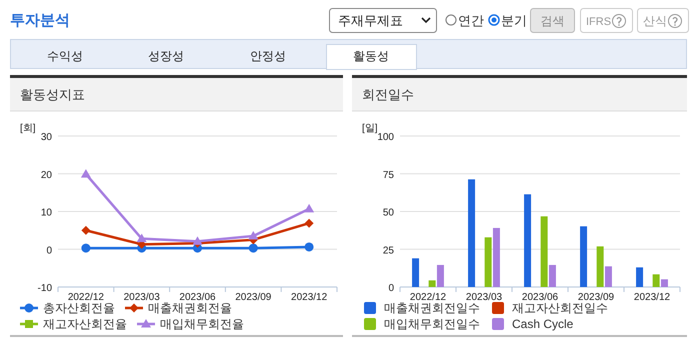 The image size is (697, 342). What do you see at coordinates (471, 20) in the screenshot?
I see `text: 연간` at bounding box center [471, 20].